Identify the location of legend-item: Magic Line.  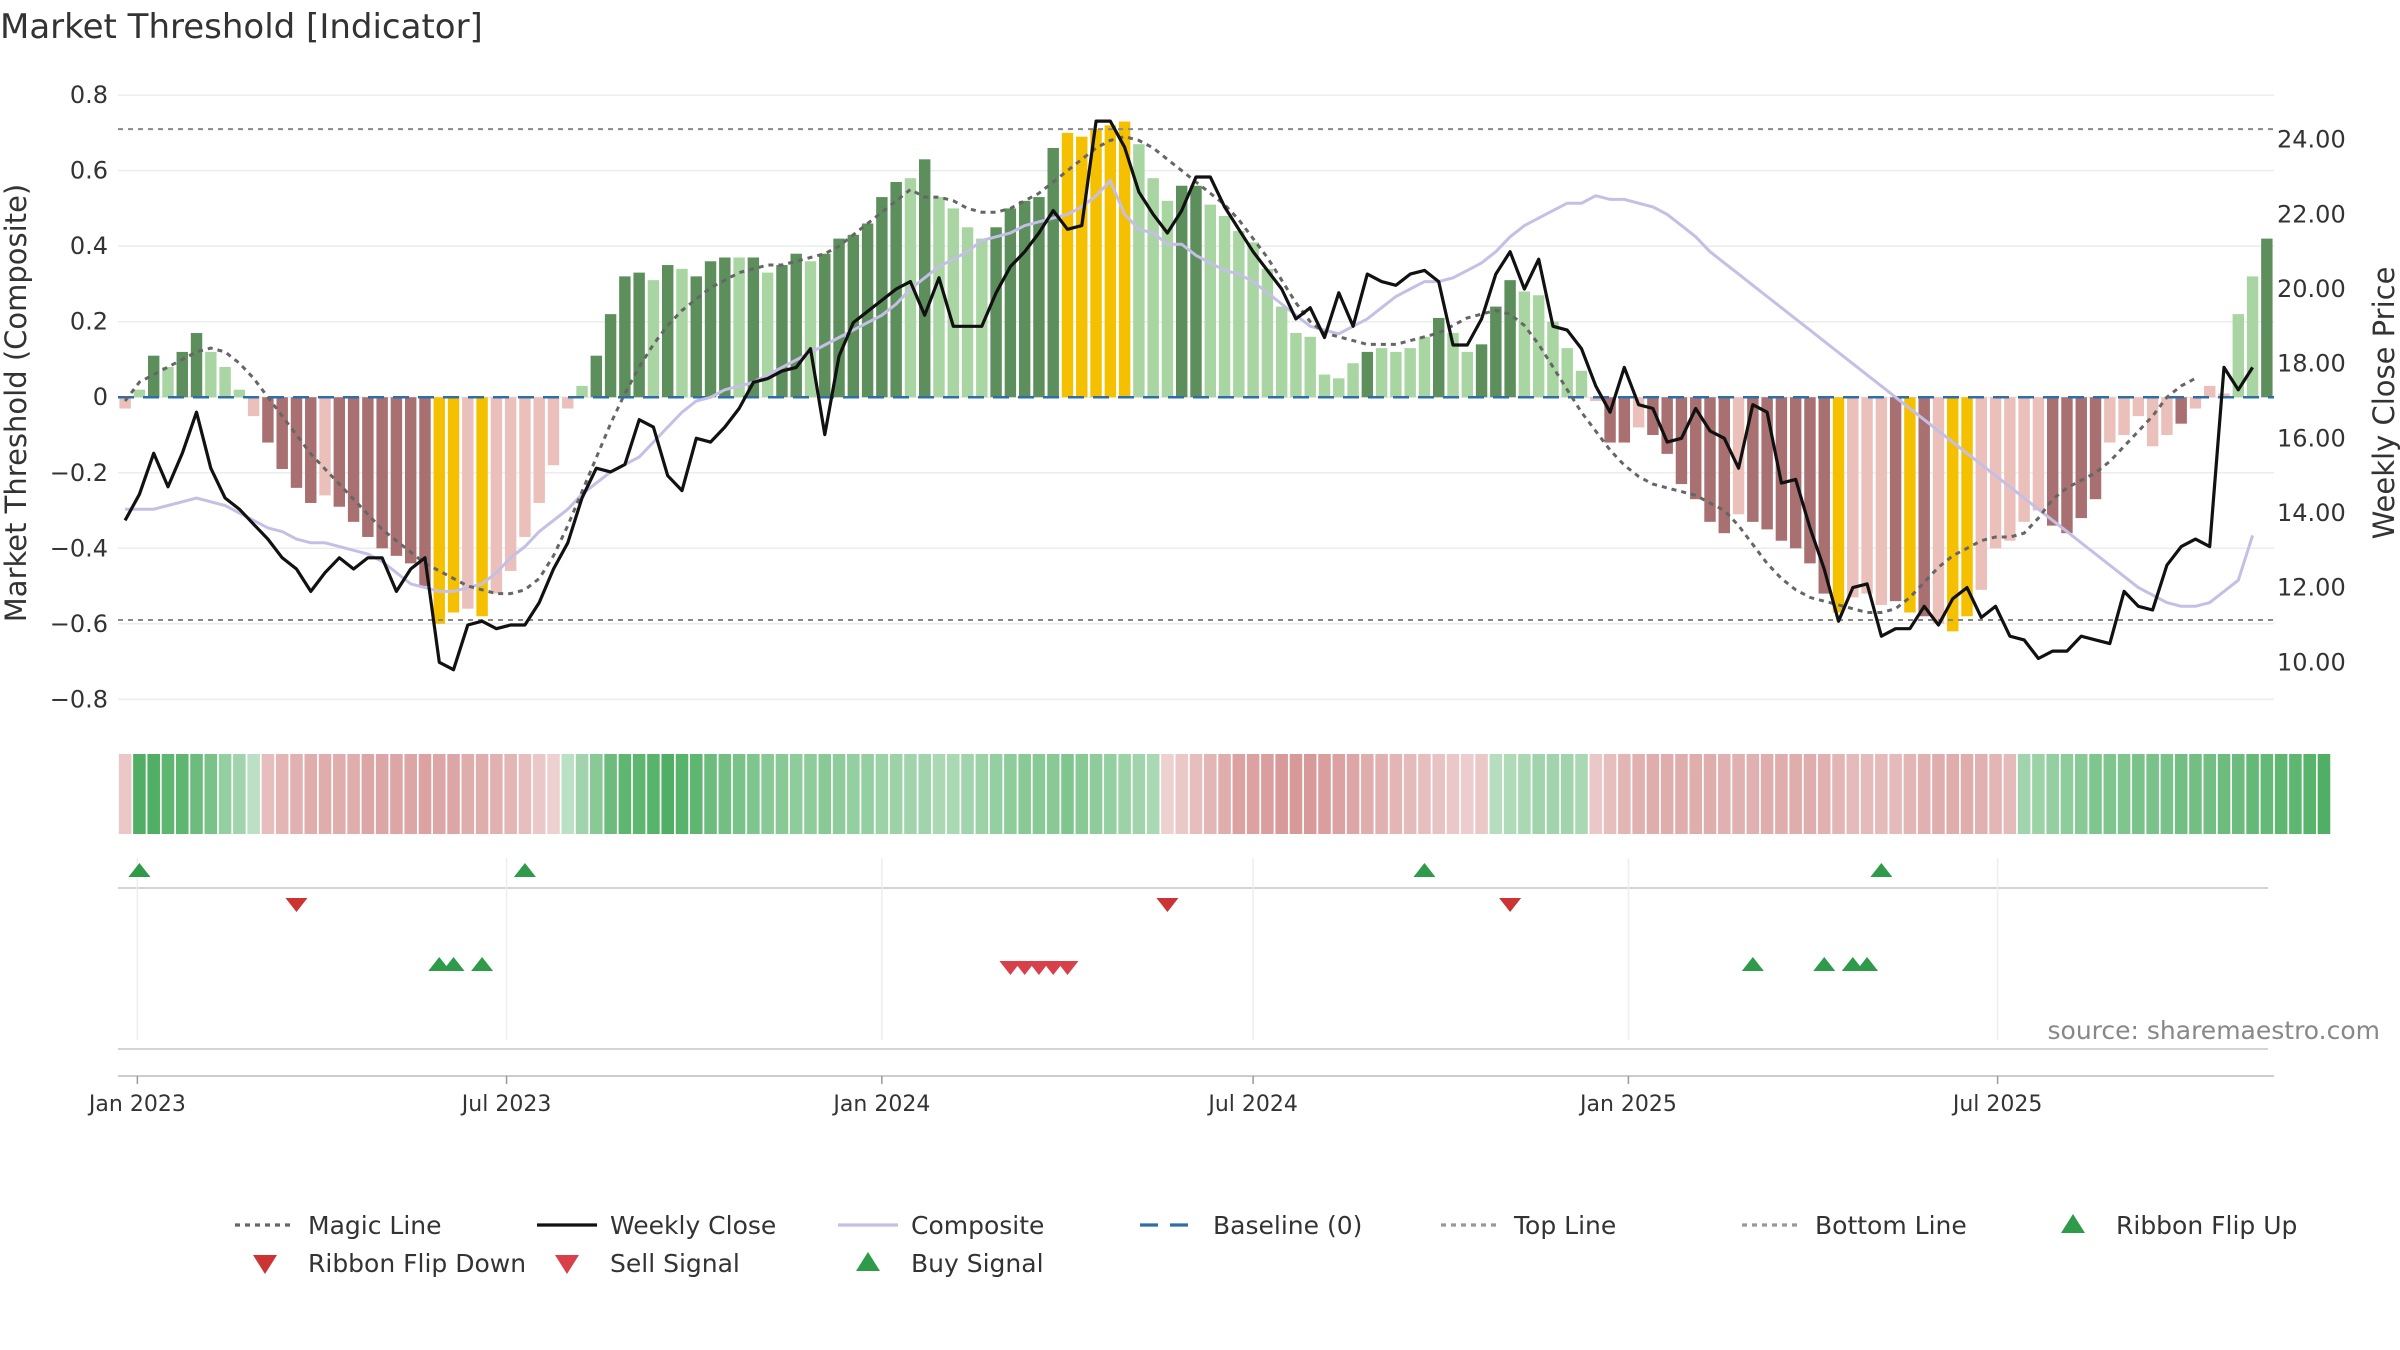
(338, 1225).